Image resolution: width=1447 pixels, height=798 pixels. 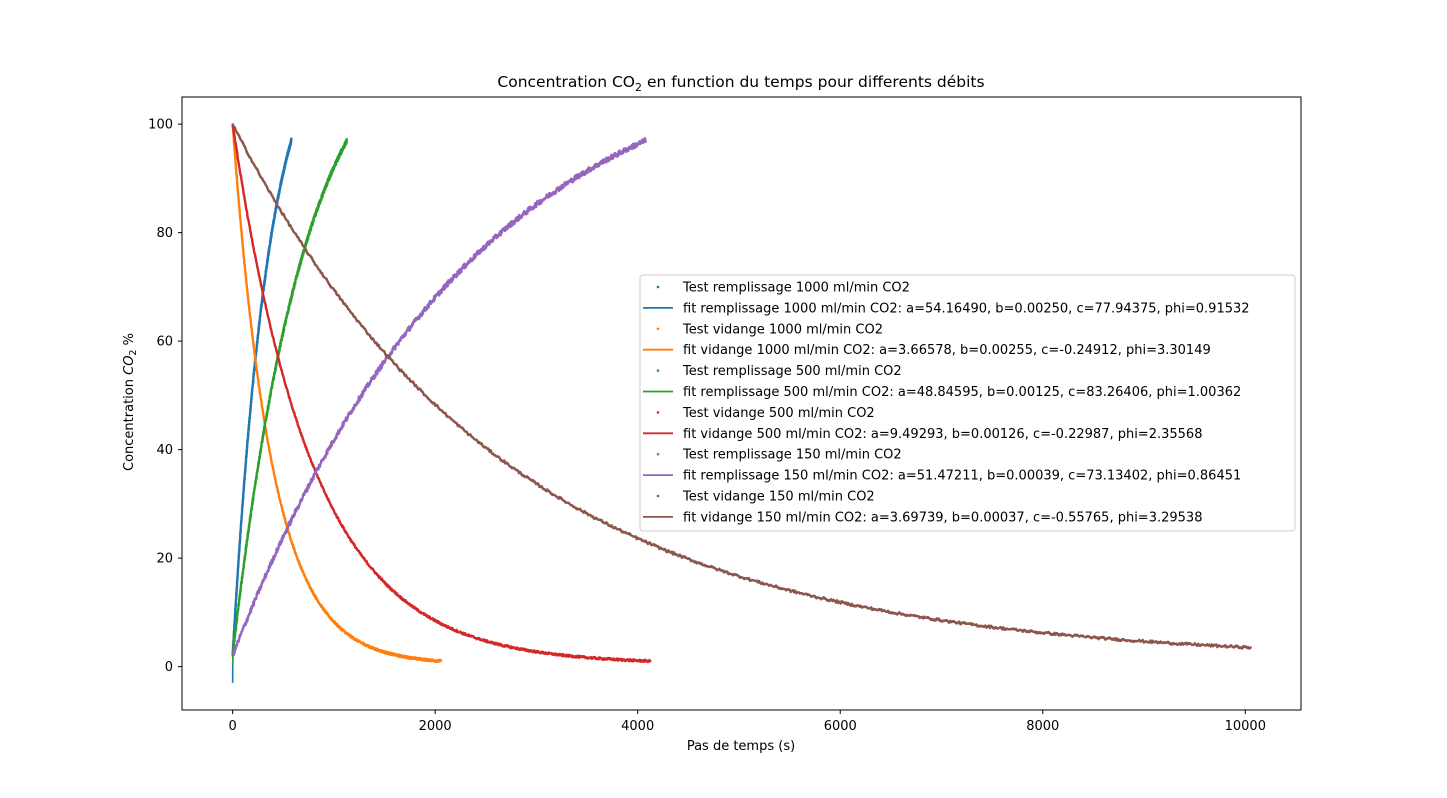 I want to click on x-tick-label: 6000, so click(x=840, y=726).